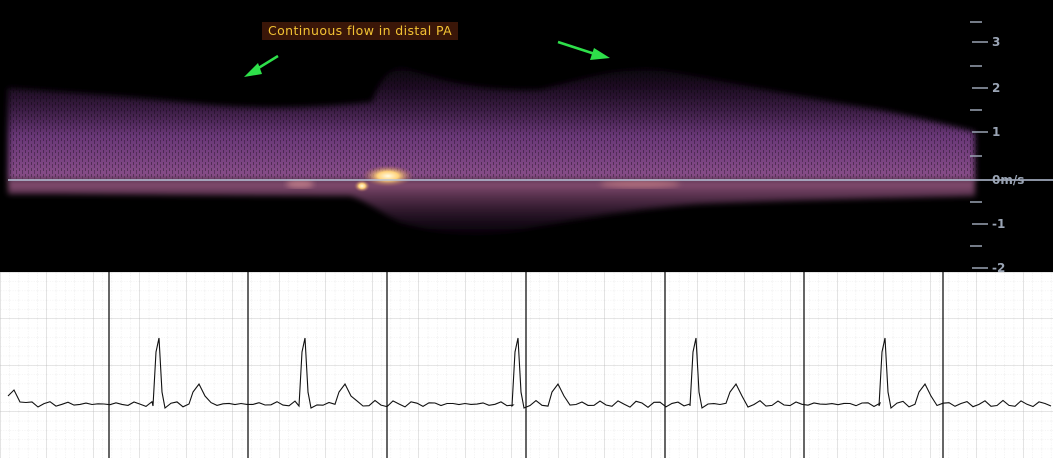 The height and width of the screenshot is (458, 1053). I want to click on arrow-down-left-icon, so click(261, 65).